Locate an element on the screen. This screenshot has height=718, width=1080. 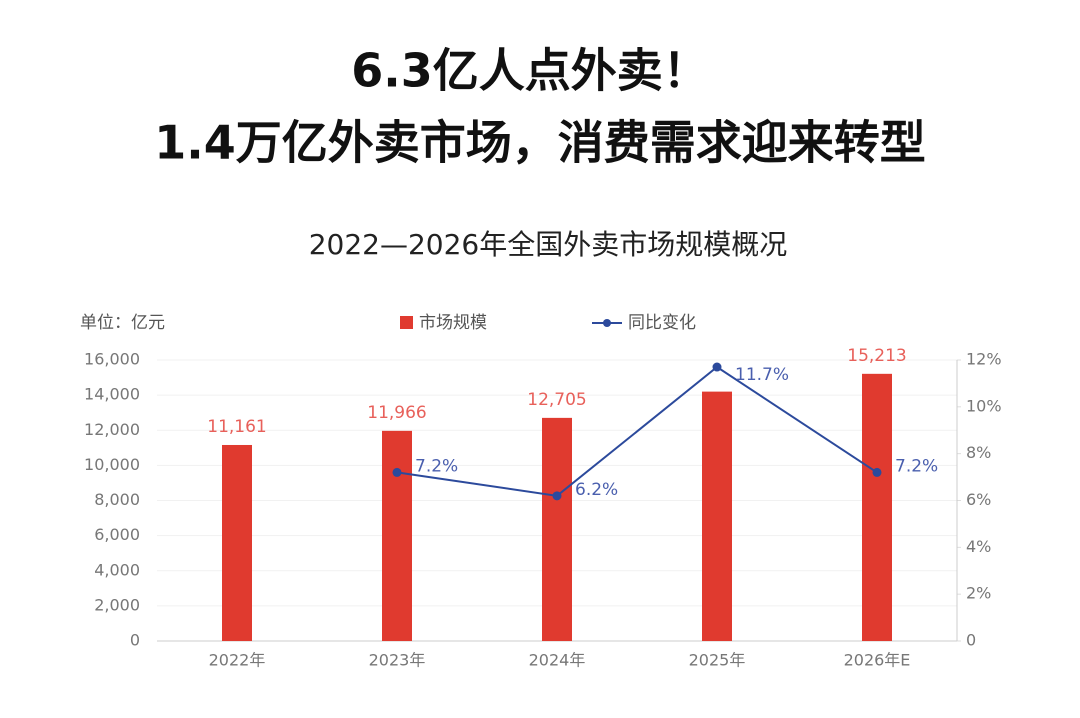
x-tick-label: 2024年 is located at coordinates (557, 660).